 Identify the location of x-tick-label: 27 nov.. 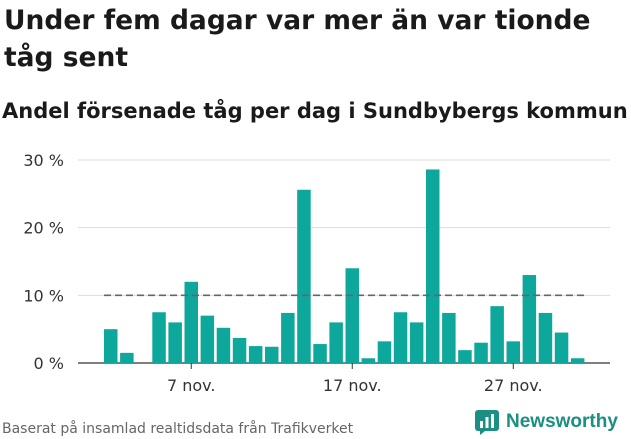
(513, 385).